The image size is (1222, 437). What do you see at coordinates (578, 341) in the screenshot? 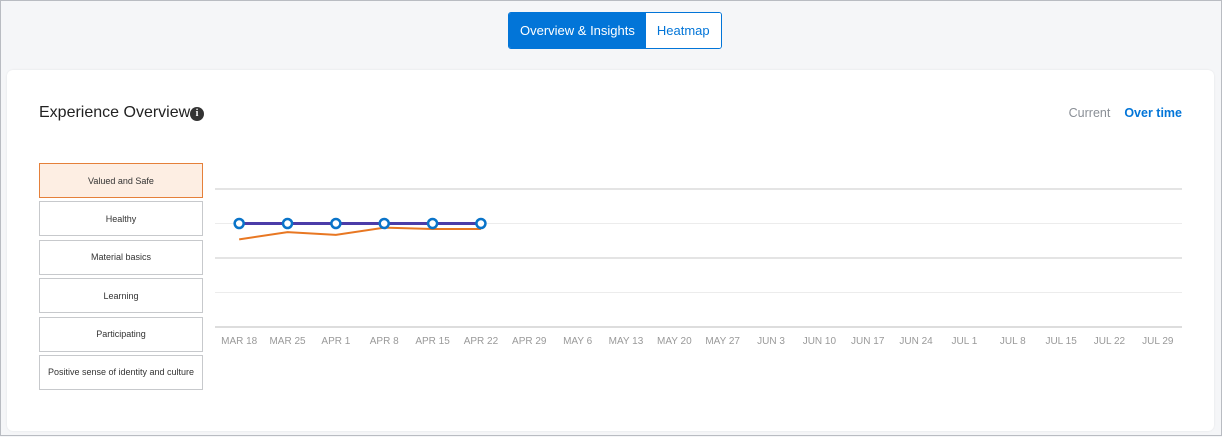
I see `x-tick-label: MAY 6` at bounding box center [578, 341].